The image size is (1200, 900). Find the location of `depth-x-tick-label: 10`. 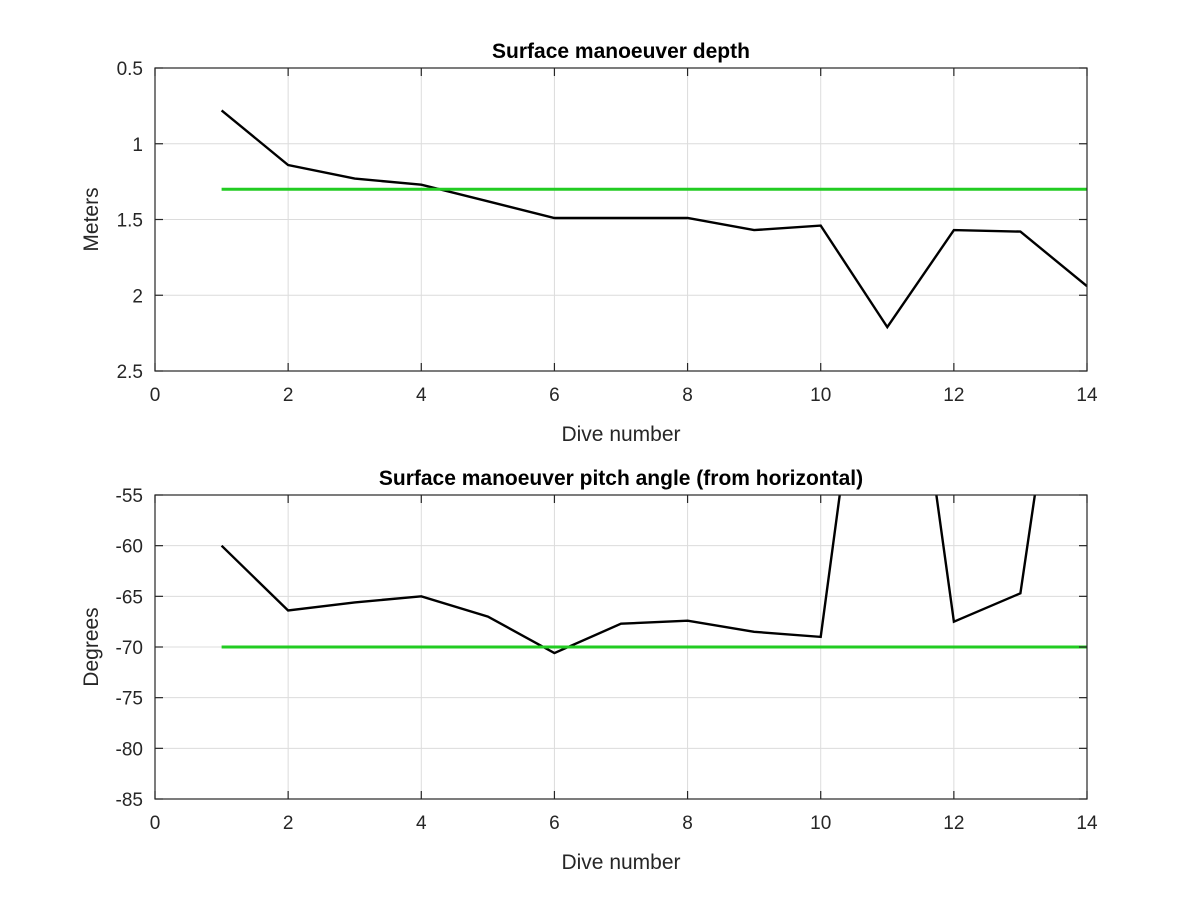

depth-x-tick-label: 10 is located at coordinates (820, 395).